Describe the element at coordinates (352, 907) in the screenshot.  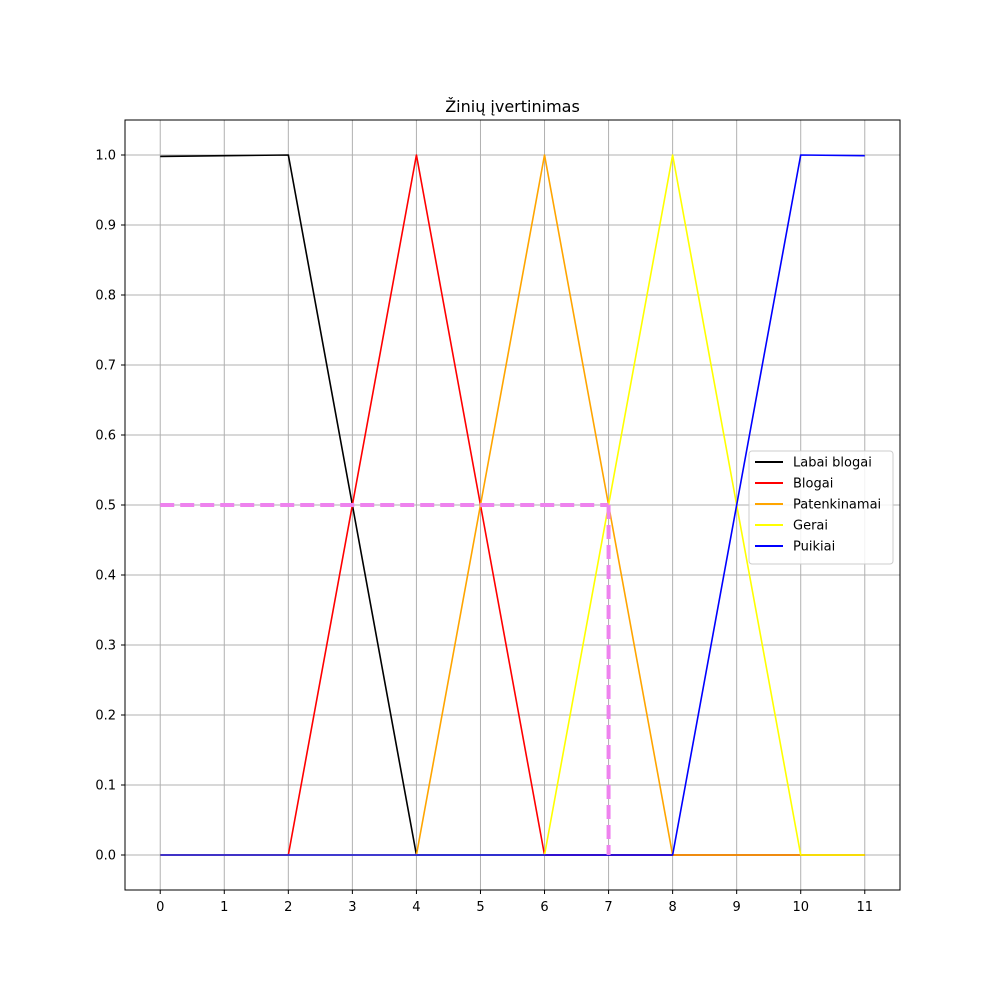
I see `x-tick-label: 3` at that location.